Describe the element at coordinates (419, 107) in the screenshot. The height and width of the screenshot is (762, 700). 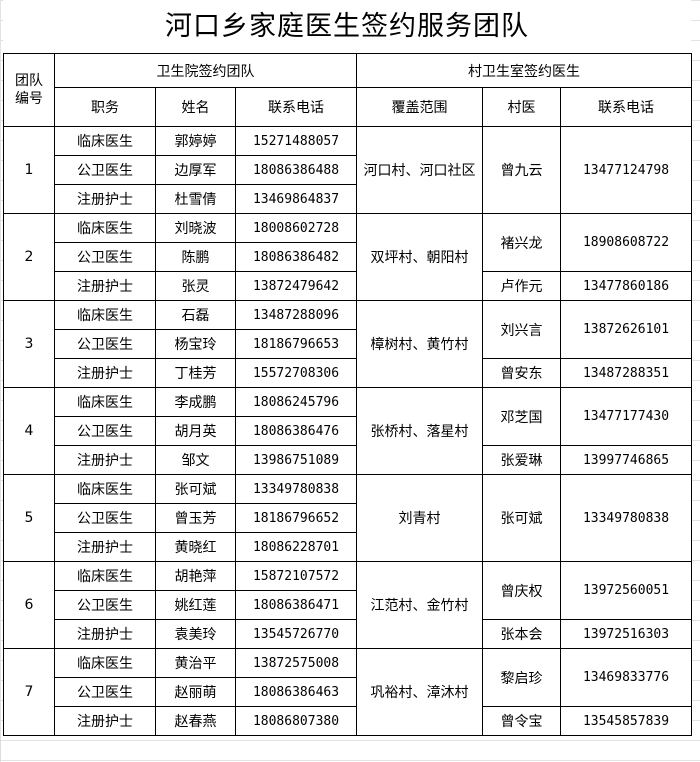
I see `header-coverage: 覆盖范围` at that location.